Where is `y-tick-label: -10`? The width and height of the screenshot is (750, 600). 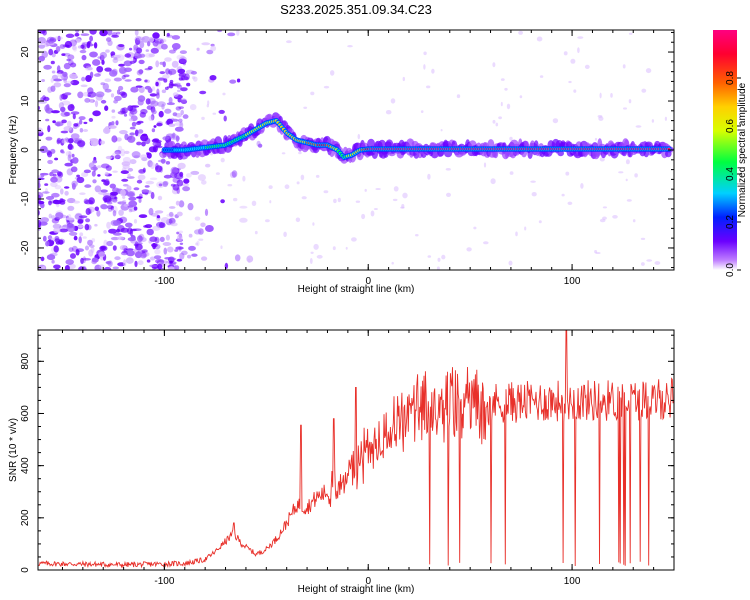 y-tick-label: -10 is located at coordinates (25, 198).